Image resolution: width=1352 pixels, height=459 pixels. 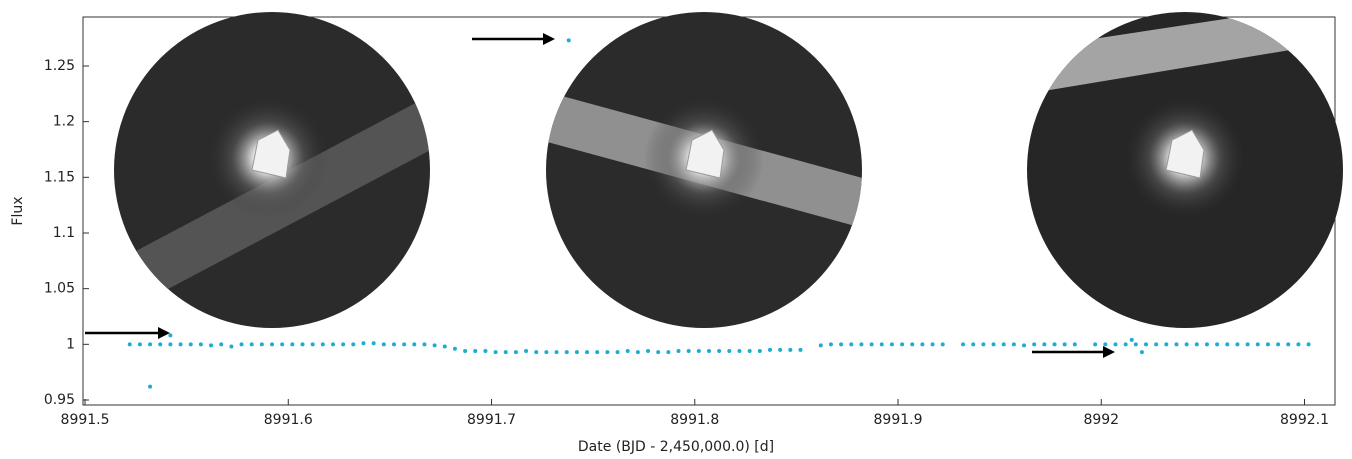 I want to click on x-tick-label: 8991.8, so click(x=694, y=420).